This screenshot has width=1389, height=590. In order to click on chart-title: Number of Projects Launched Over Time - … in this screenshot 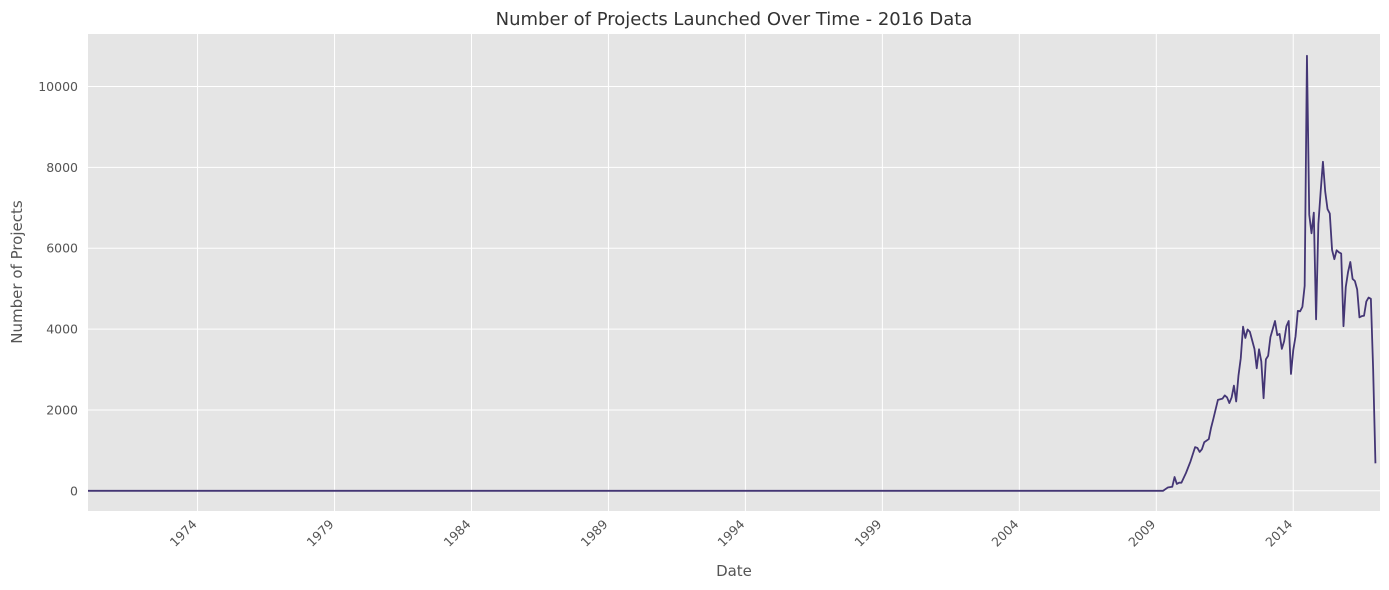, I will do `click(734, 19)`.